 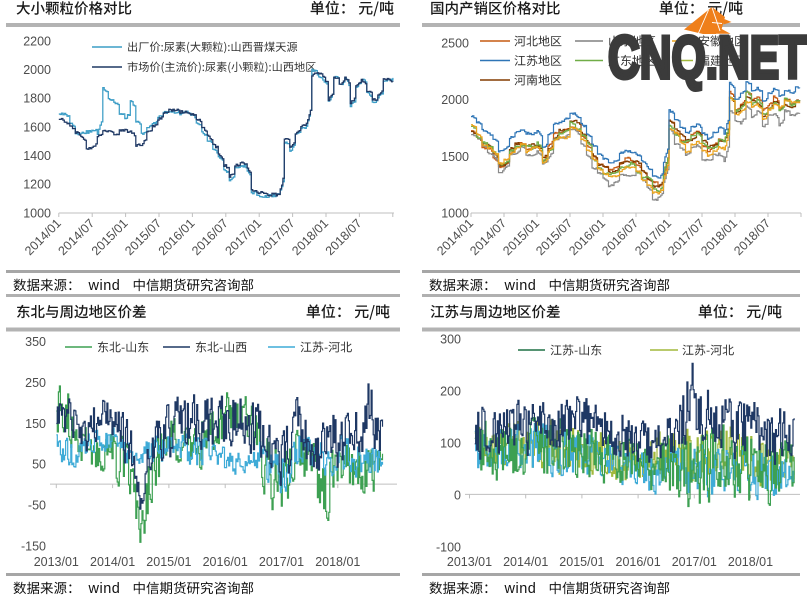 I want to click on svg-text: 1800, so click(x=37, y=99).